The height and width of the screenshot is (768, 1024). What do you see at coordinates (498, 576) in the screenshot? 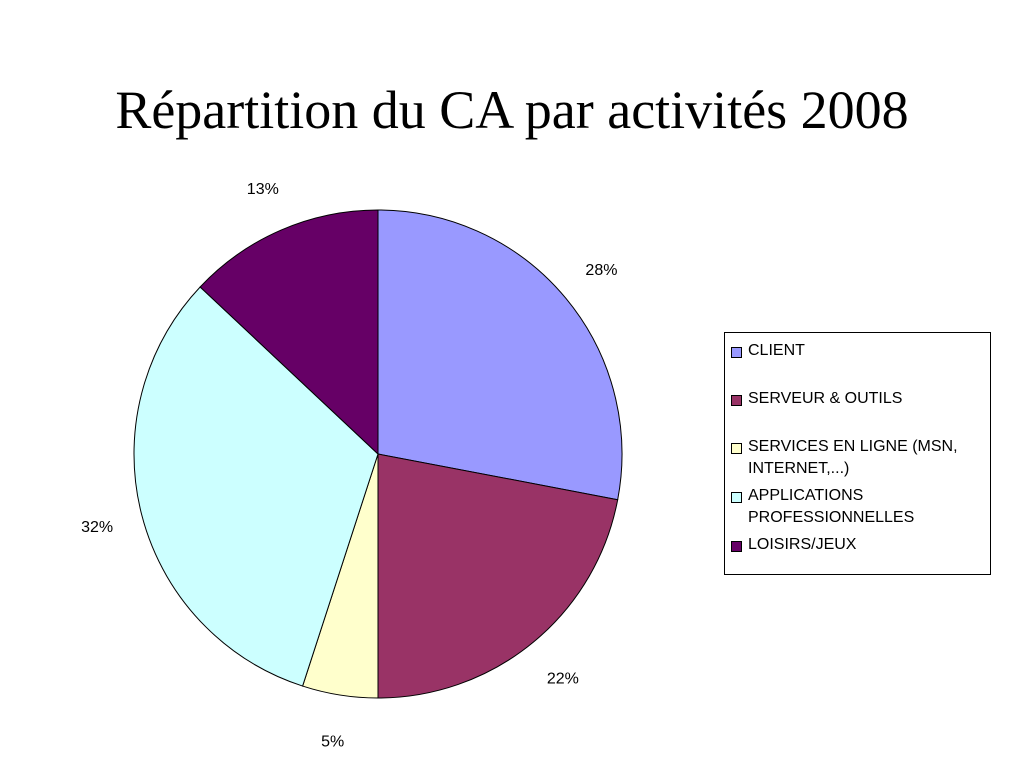
I see `pie-slice-serveur-outils` at bounding box center [498, 576].